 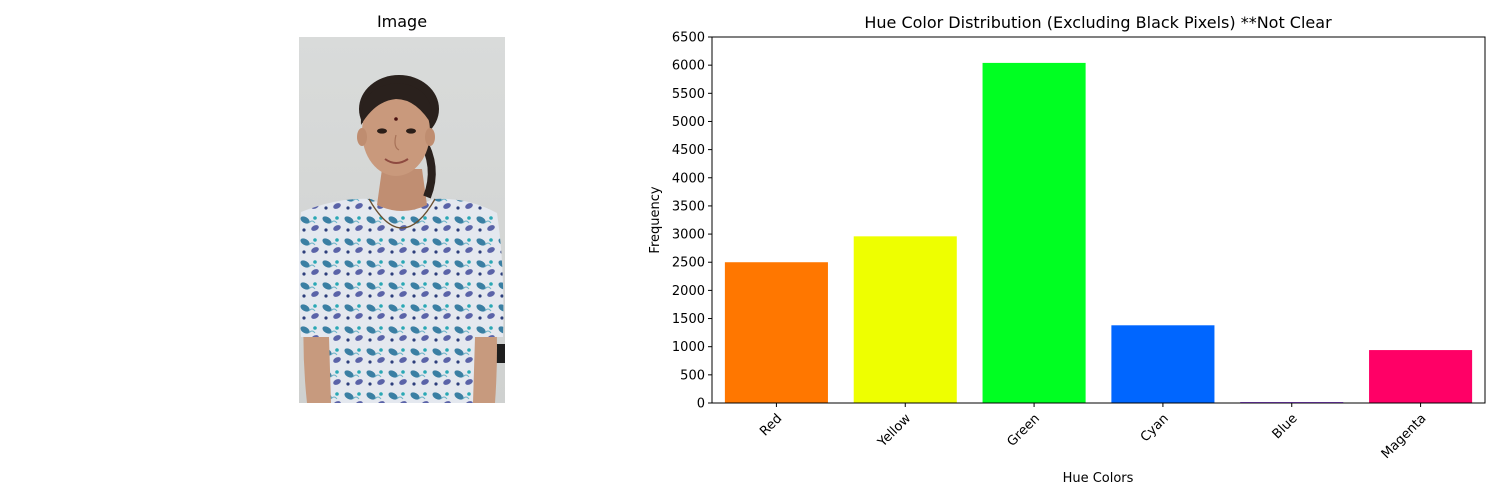 What do you see at coordinates (905, 319) in the screenshot?
I see `bar-yellow` at bounding box center [905, 319].